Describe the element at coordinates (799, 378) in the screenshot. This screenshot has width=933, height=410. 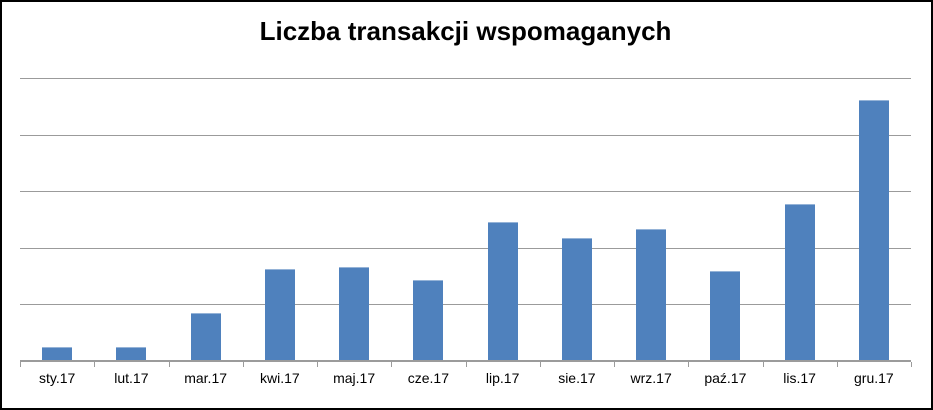
I see `x-label-lis.17: lis.17` at that location.